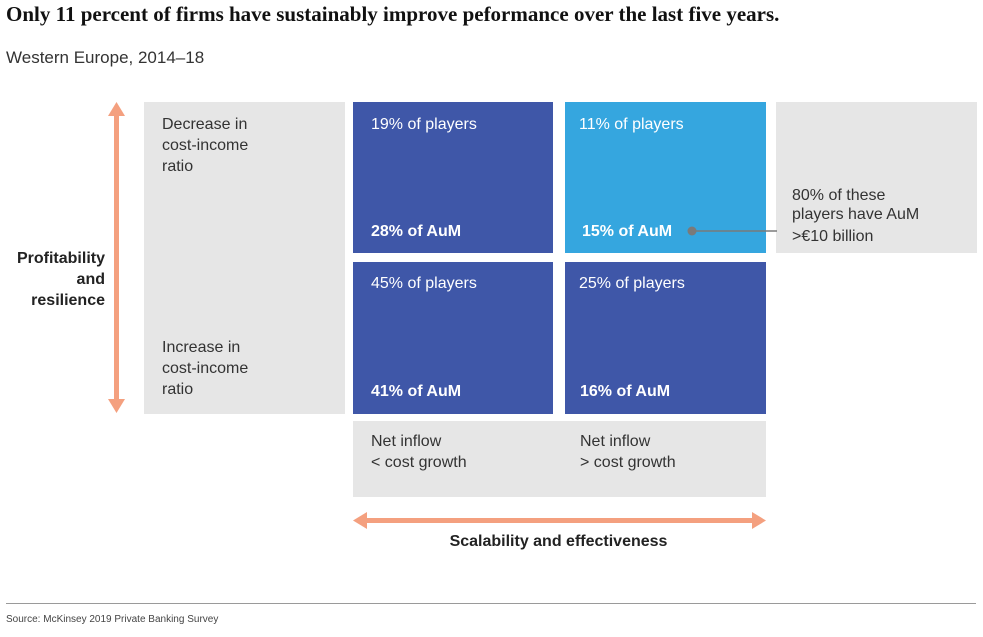  What do you see at coordinates (665, 177) in the screenshot?
I see `quadrant-top-right: 11% of players 15% of AuM` at bounding box center [665, 177].